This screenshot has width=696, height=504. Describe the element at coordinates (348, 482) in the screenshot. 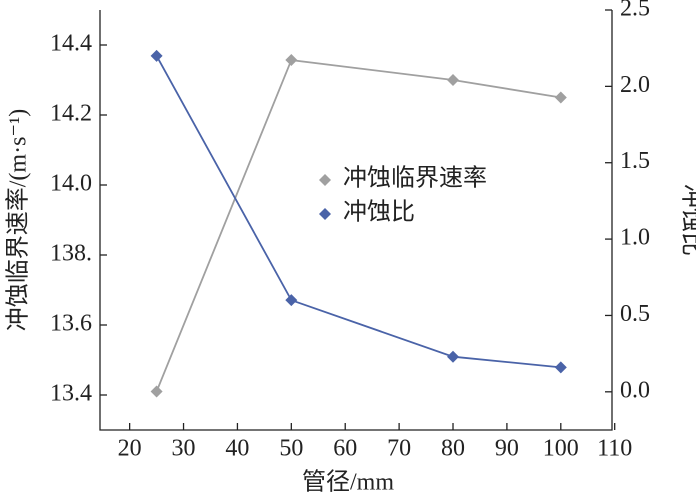

I see `x-axis-label: 管径/mm` at that location.